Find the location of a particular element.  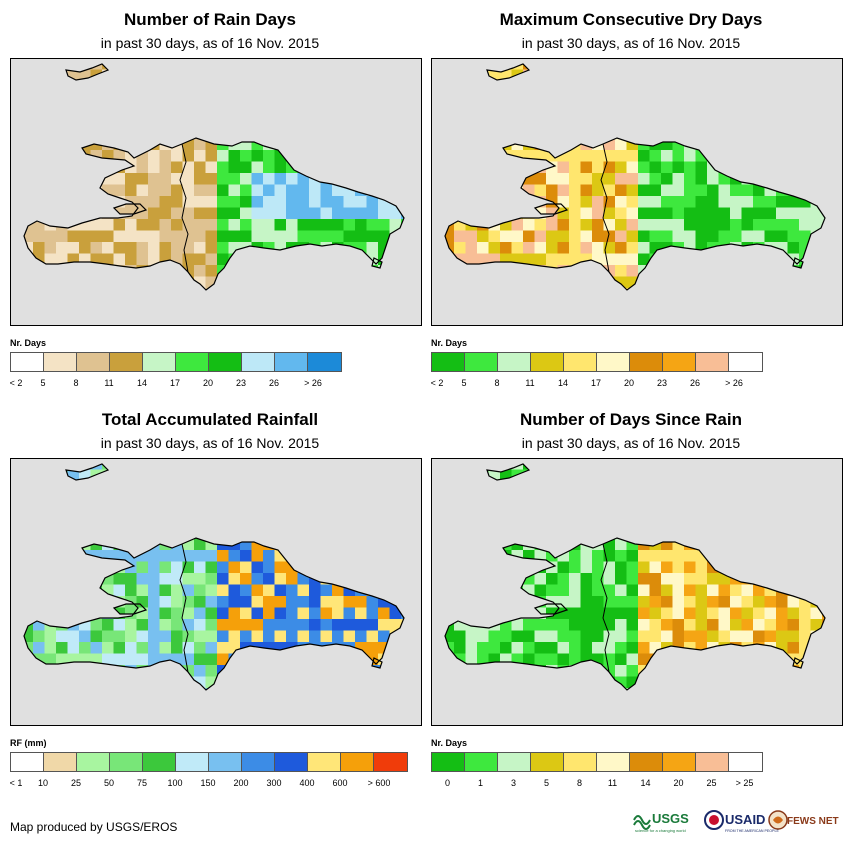

coastline is located at coordinates (87, 72).